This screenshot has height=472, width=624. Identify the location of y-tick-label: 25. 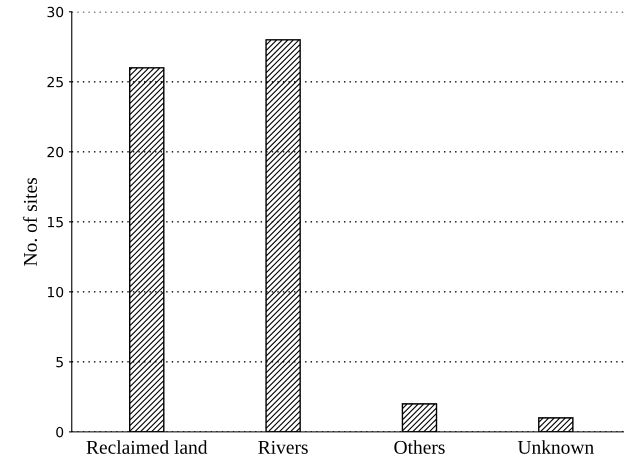
(55, 82).